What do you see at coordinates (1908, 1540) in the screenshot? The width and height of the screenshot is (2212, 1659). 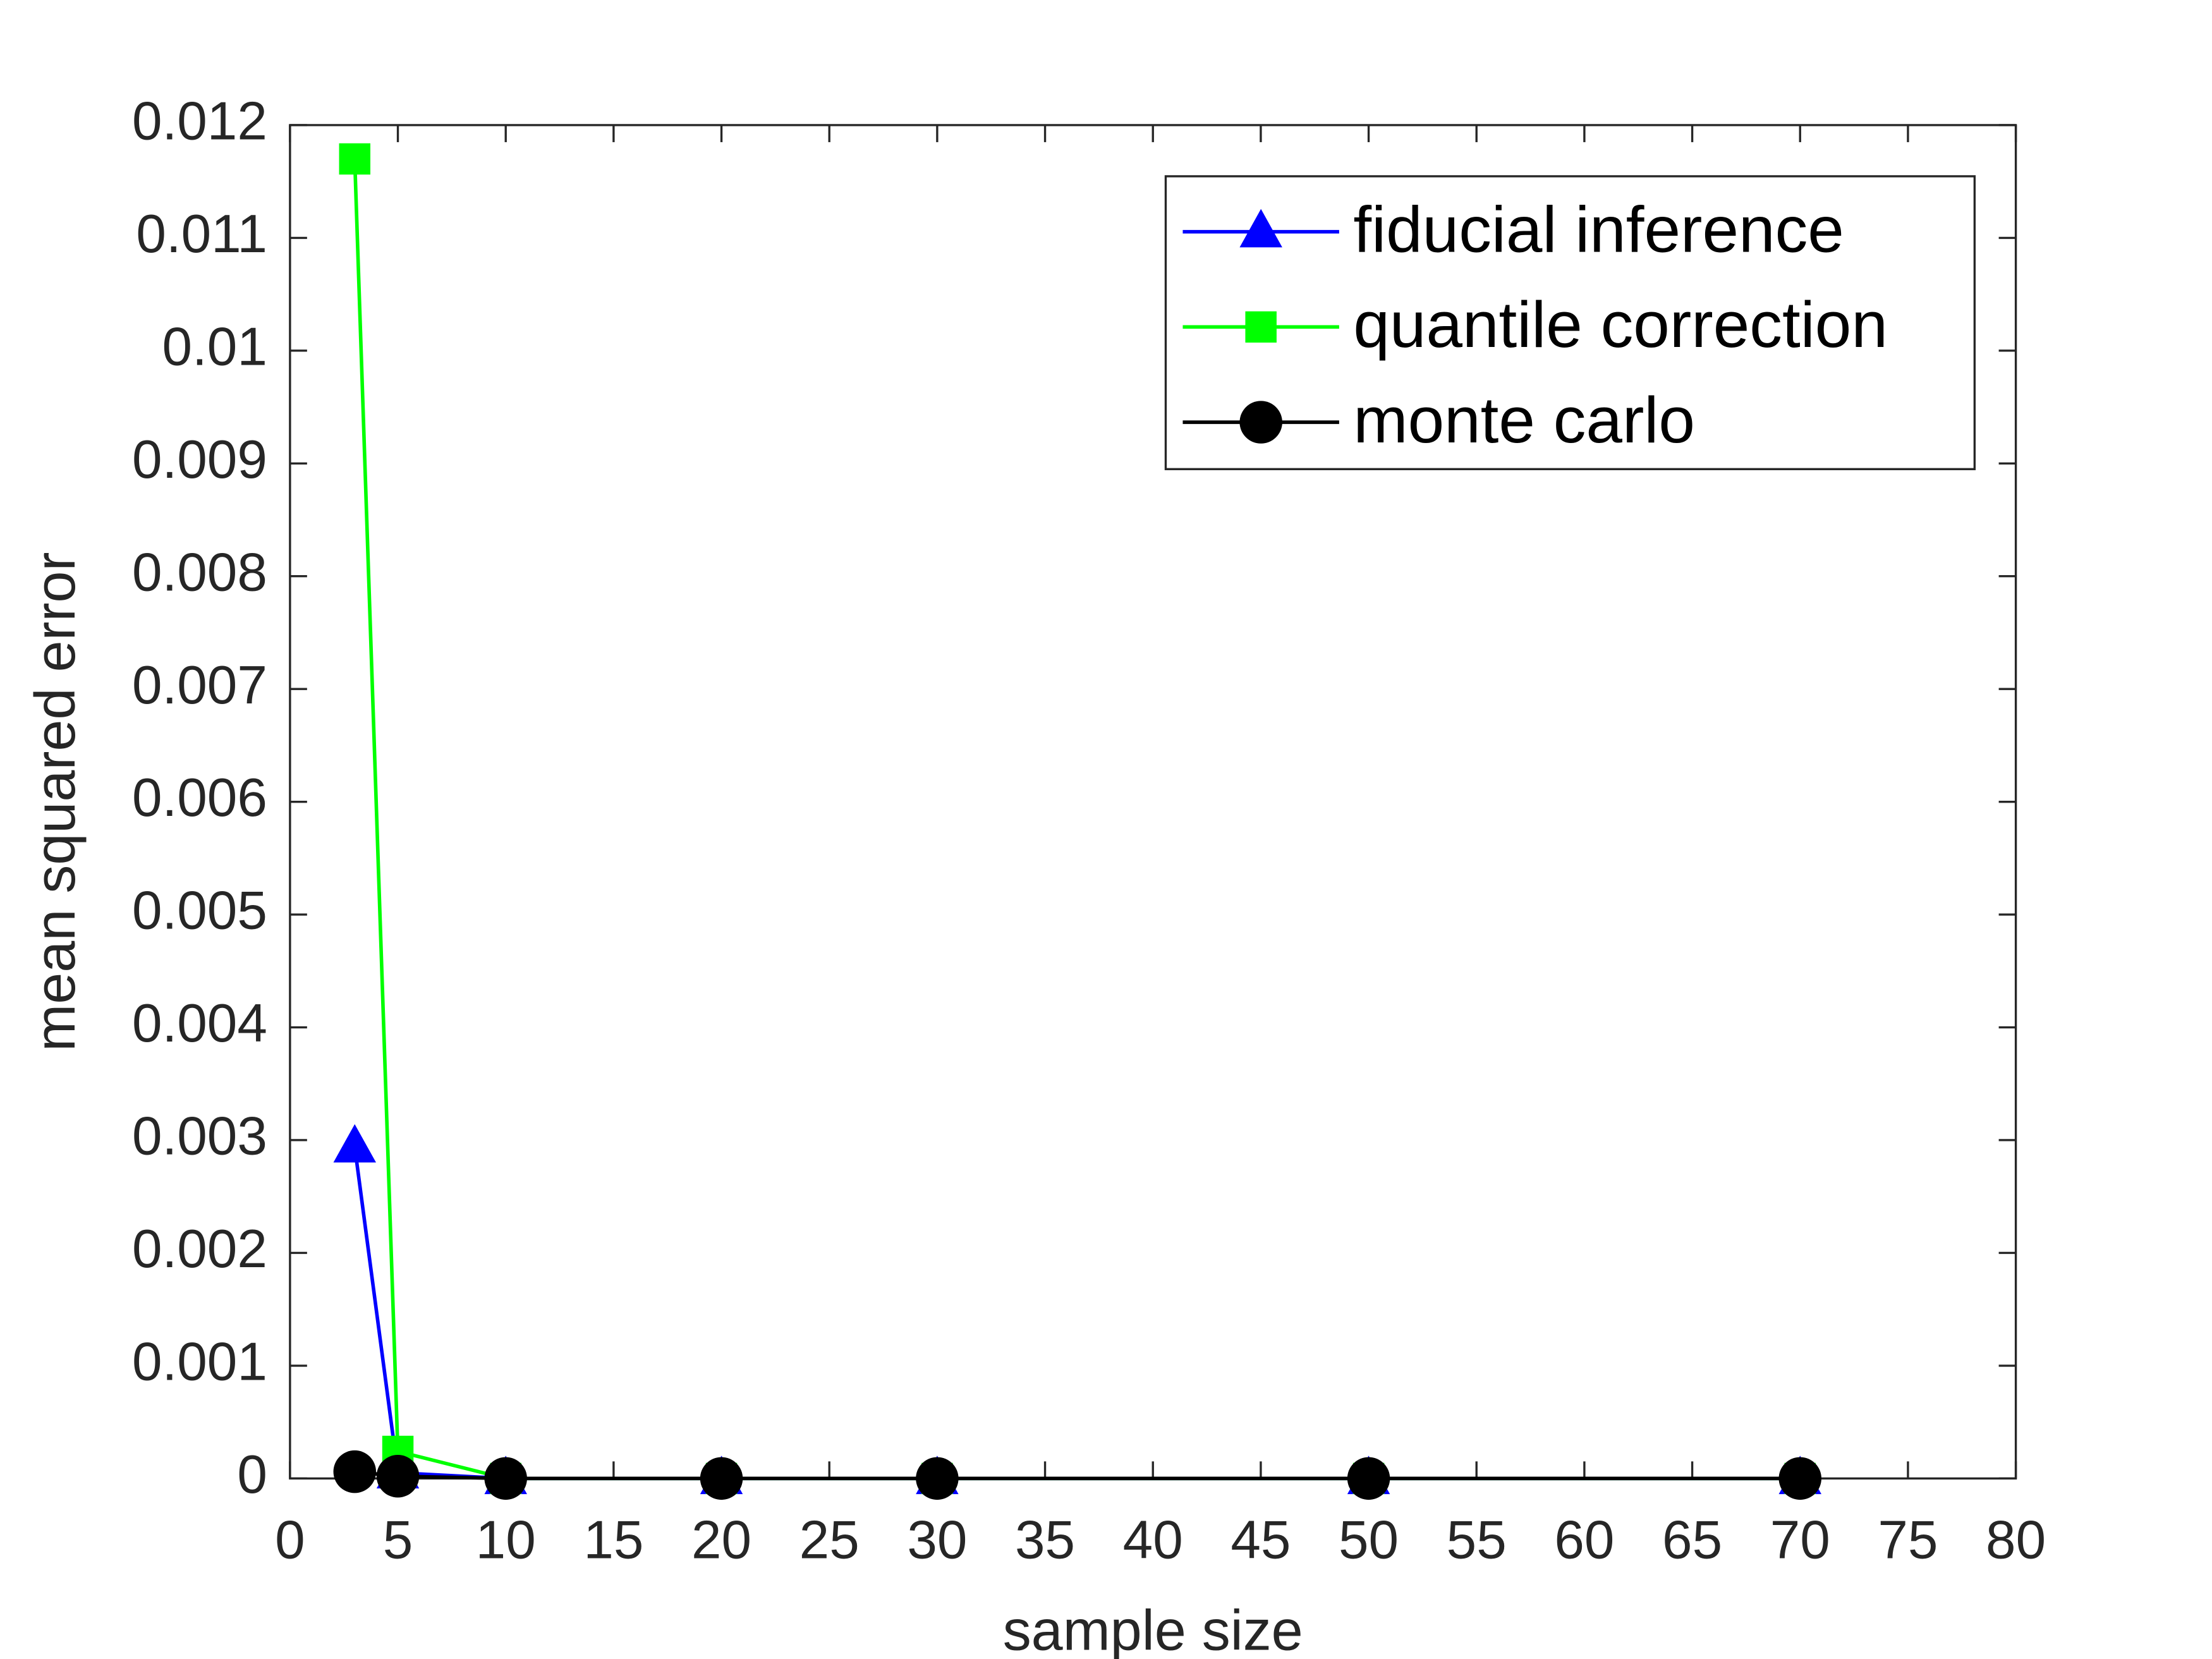 I see `x-tick-label: 75` at bounding box center [1908, 1540].